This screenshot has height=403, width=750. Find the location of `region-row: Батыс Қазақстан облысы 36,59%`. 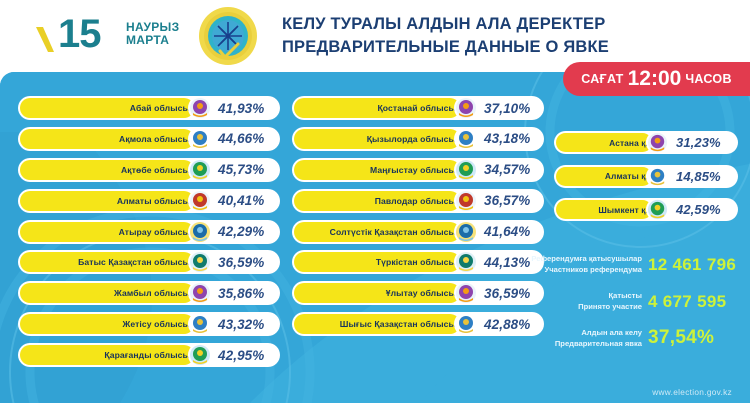

region-row: Батыс Қазақстан облысы 36,59% is located at coordinates (149, 262).